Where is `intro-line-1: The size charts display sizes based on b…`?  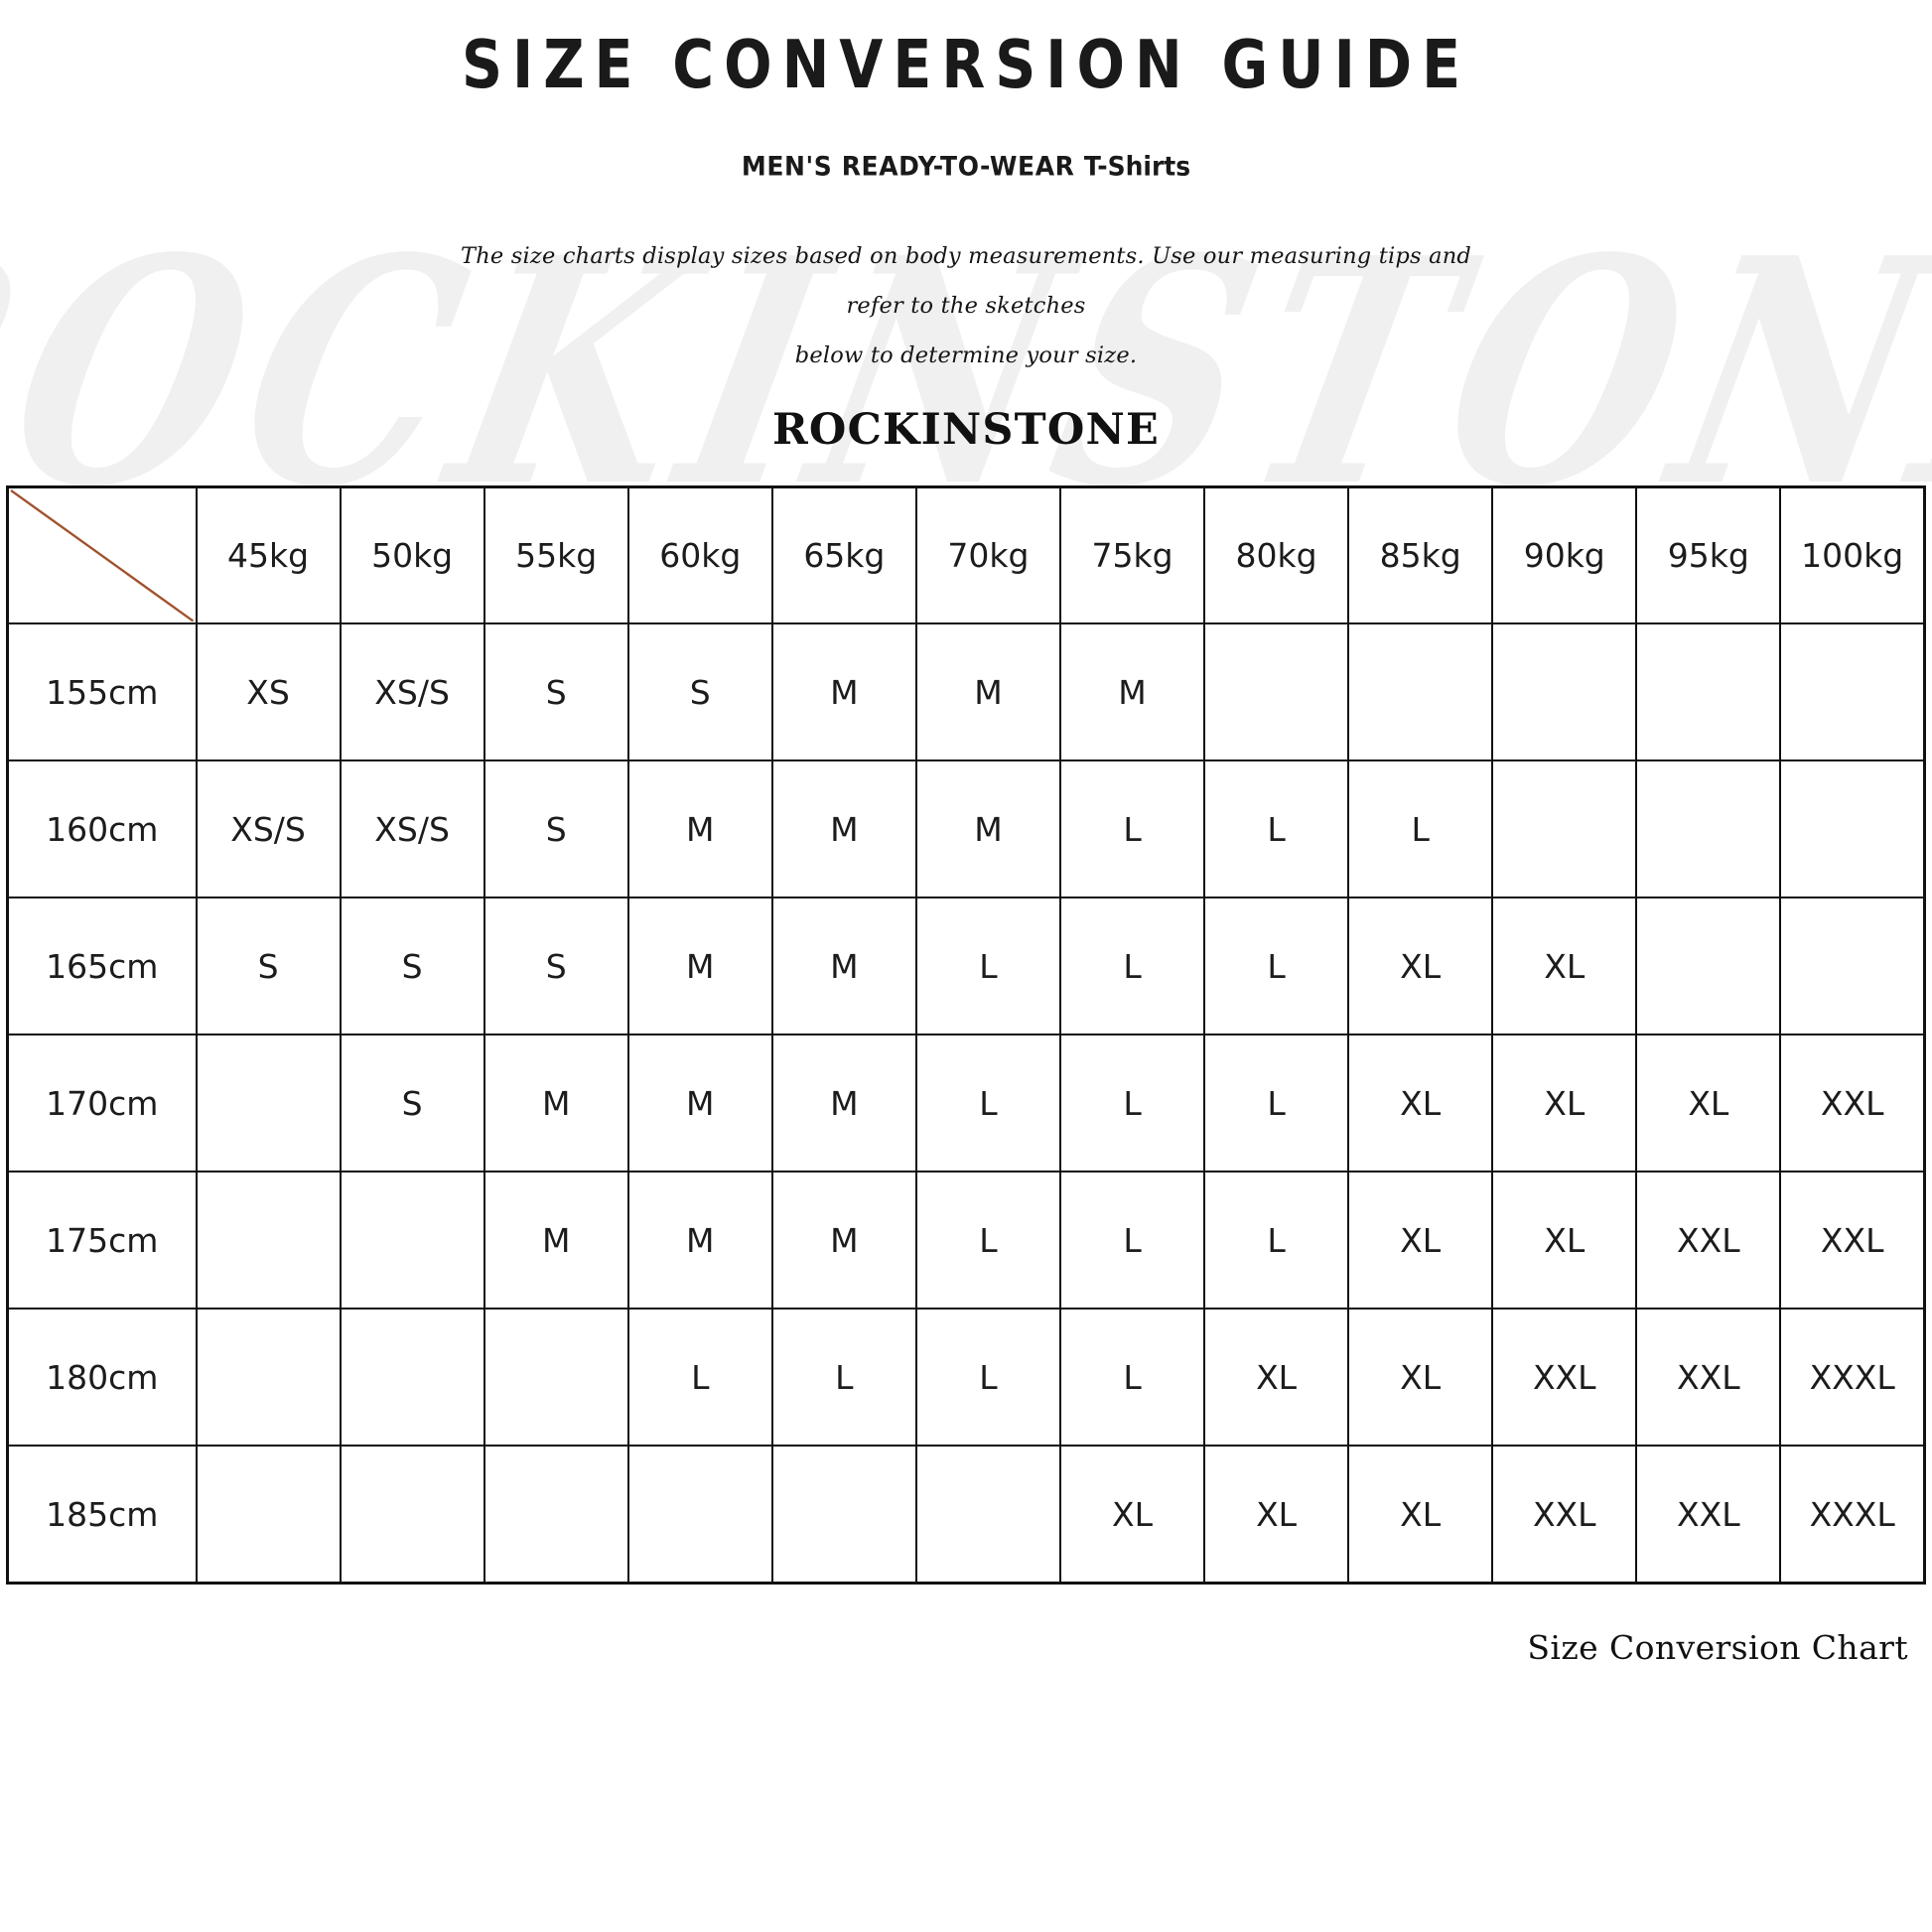 intro-line-1: The size charts display sizes based on b… is located at coordinates (966, 281).